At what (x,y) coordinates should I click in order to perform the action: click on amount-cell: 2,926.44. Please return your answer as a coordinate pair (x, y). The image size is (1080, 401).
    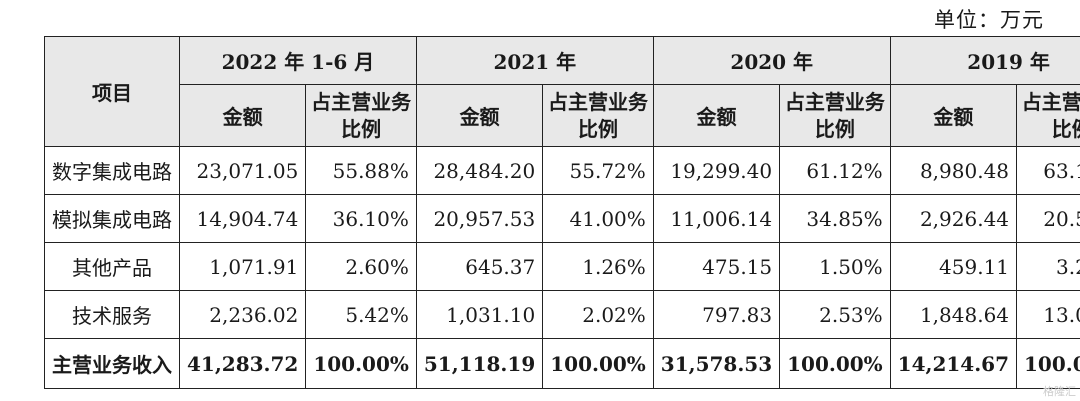
    Looking at the image, I should click on (953, 218).